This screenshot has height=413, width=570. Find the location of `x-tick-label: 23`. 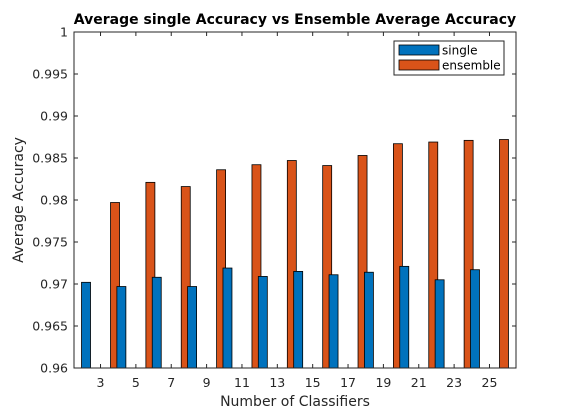

x-tick-label: 23 is located at coordinates (454, 382).